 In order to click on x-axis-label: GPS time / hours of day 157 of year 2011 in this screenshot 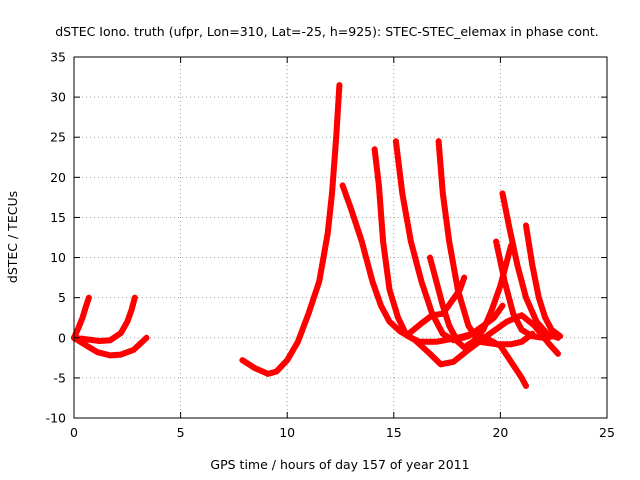, I will do `click(339, 464)`.